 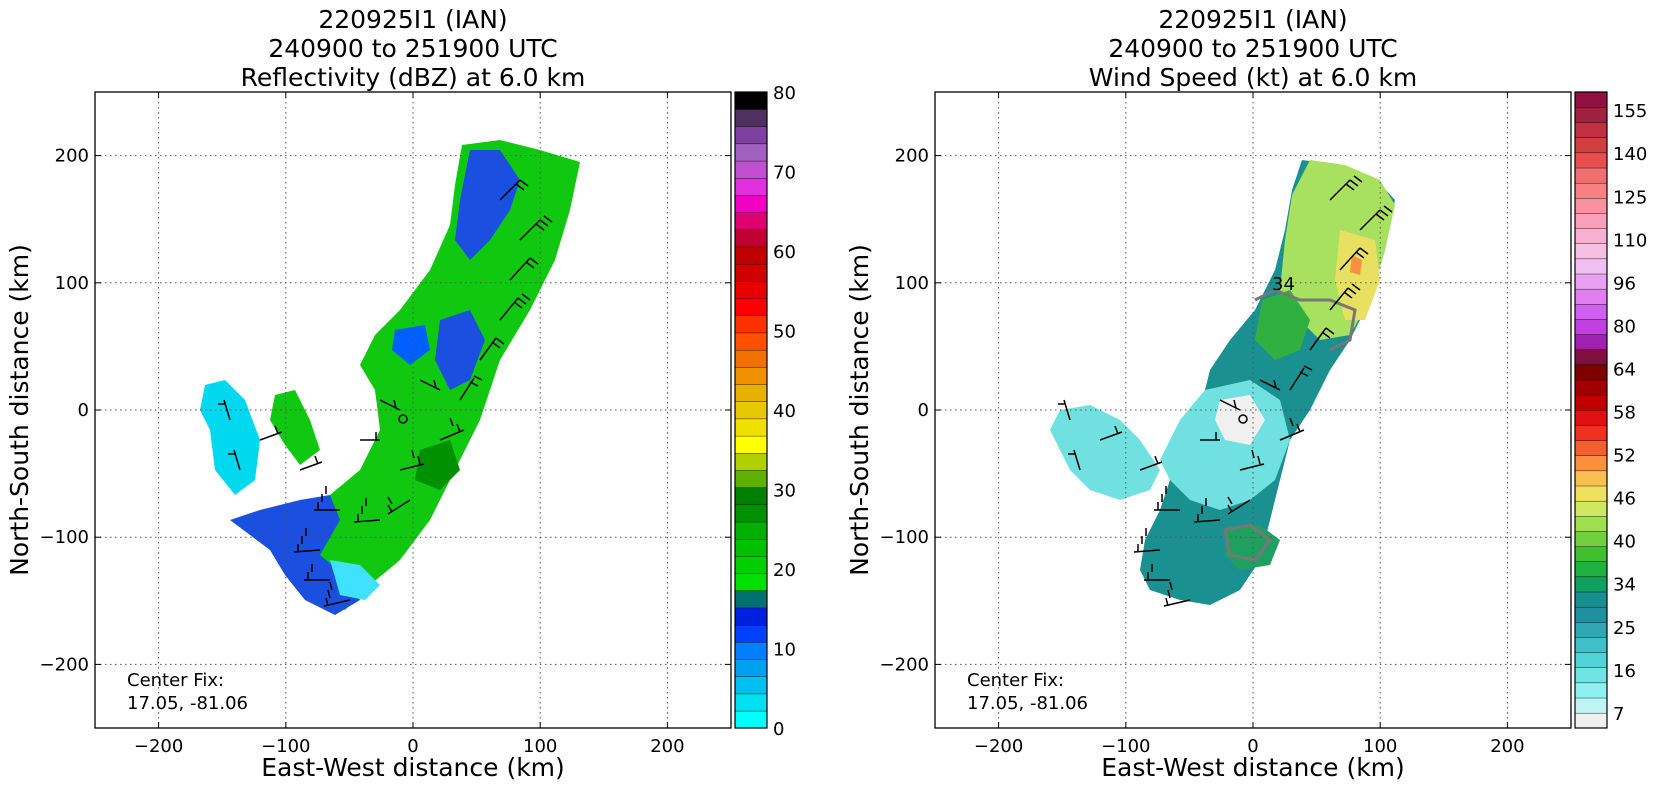 I want to click on reflectivity-y-tick-label: −100, so click(x=64, y=537).